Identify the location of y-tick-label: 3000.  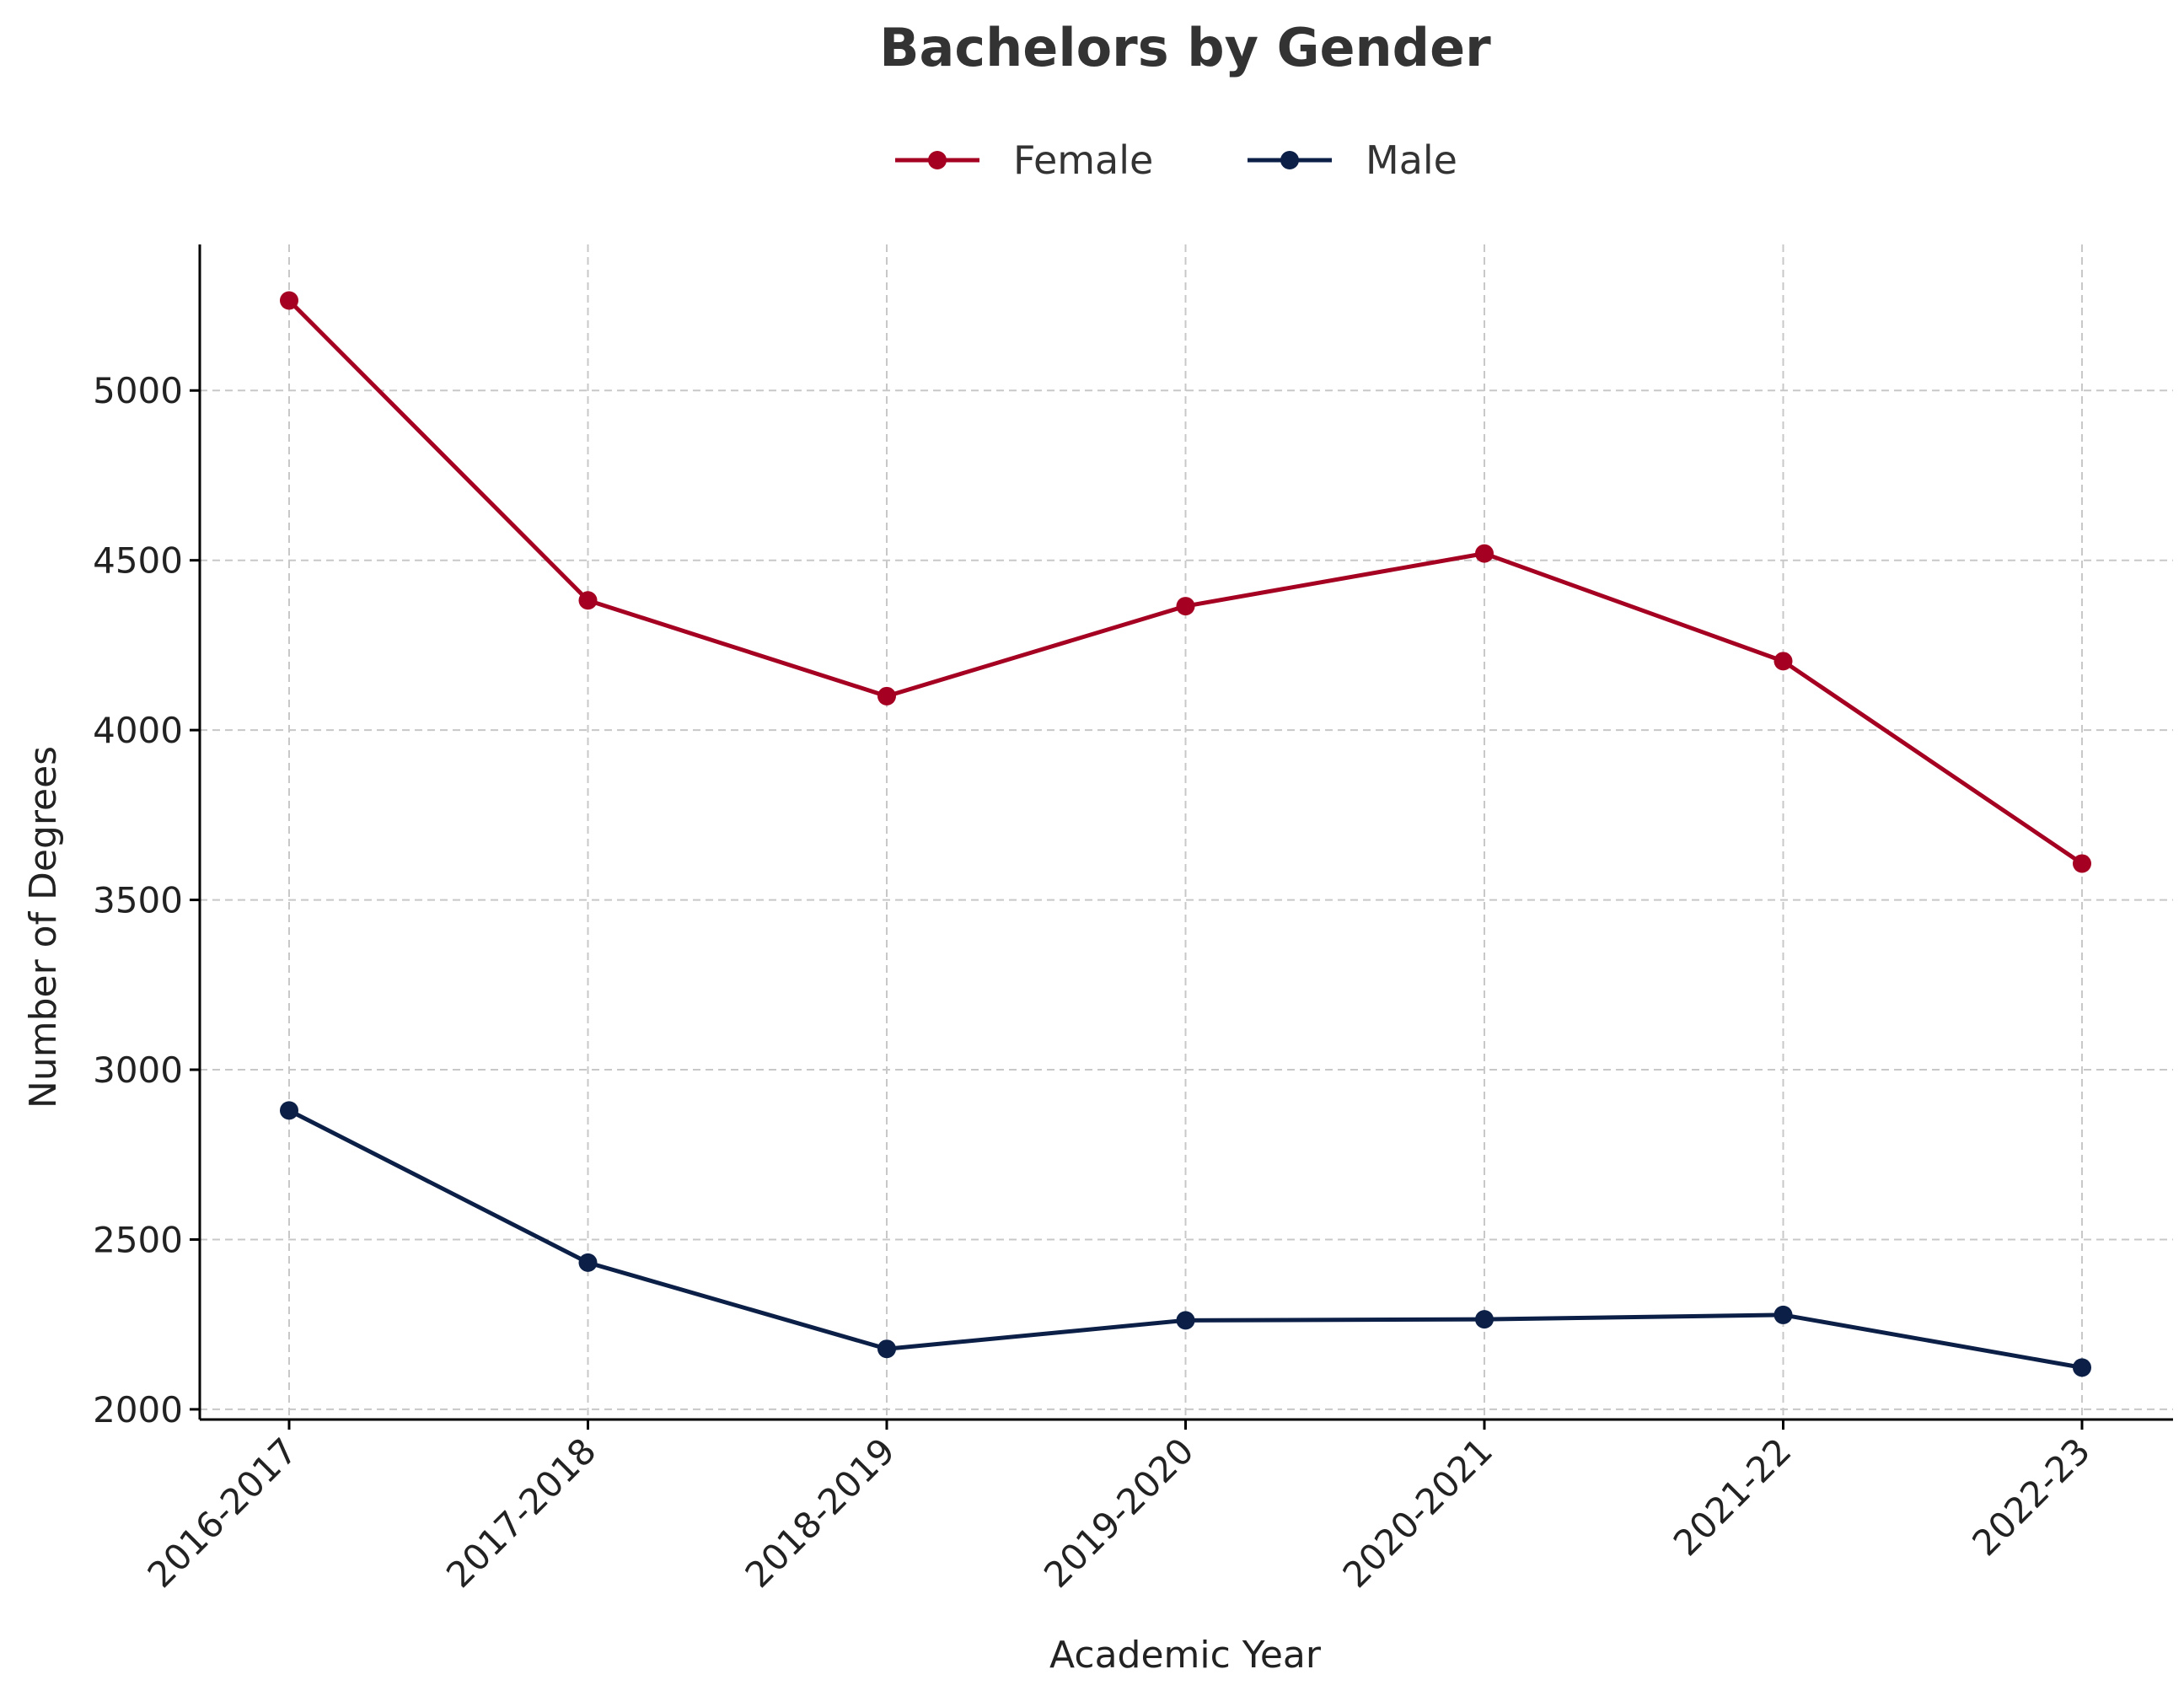
(138, 1070).